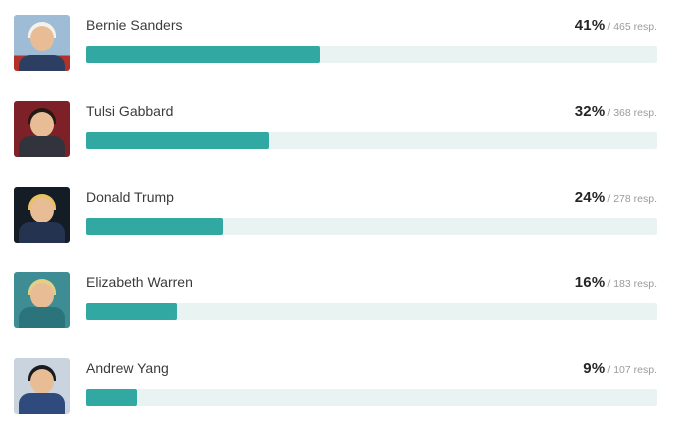 This screenshot has height=429, width=681. I want to click on result-stats: 32%/ 368 resp., so click(616, 112).